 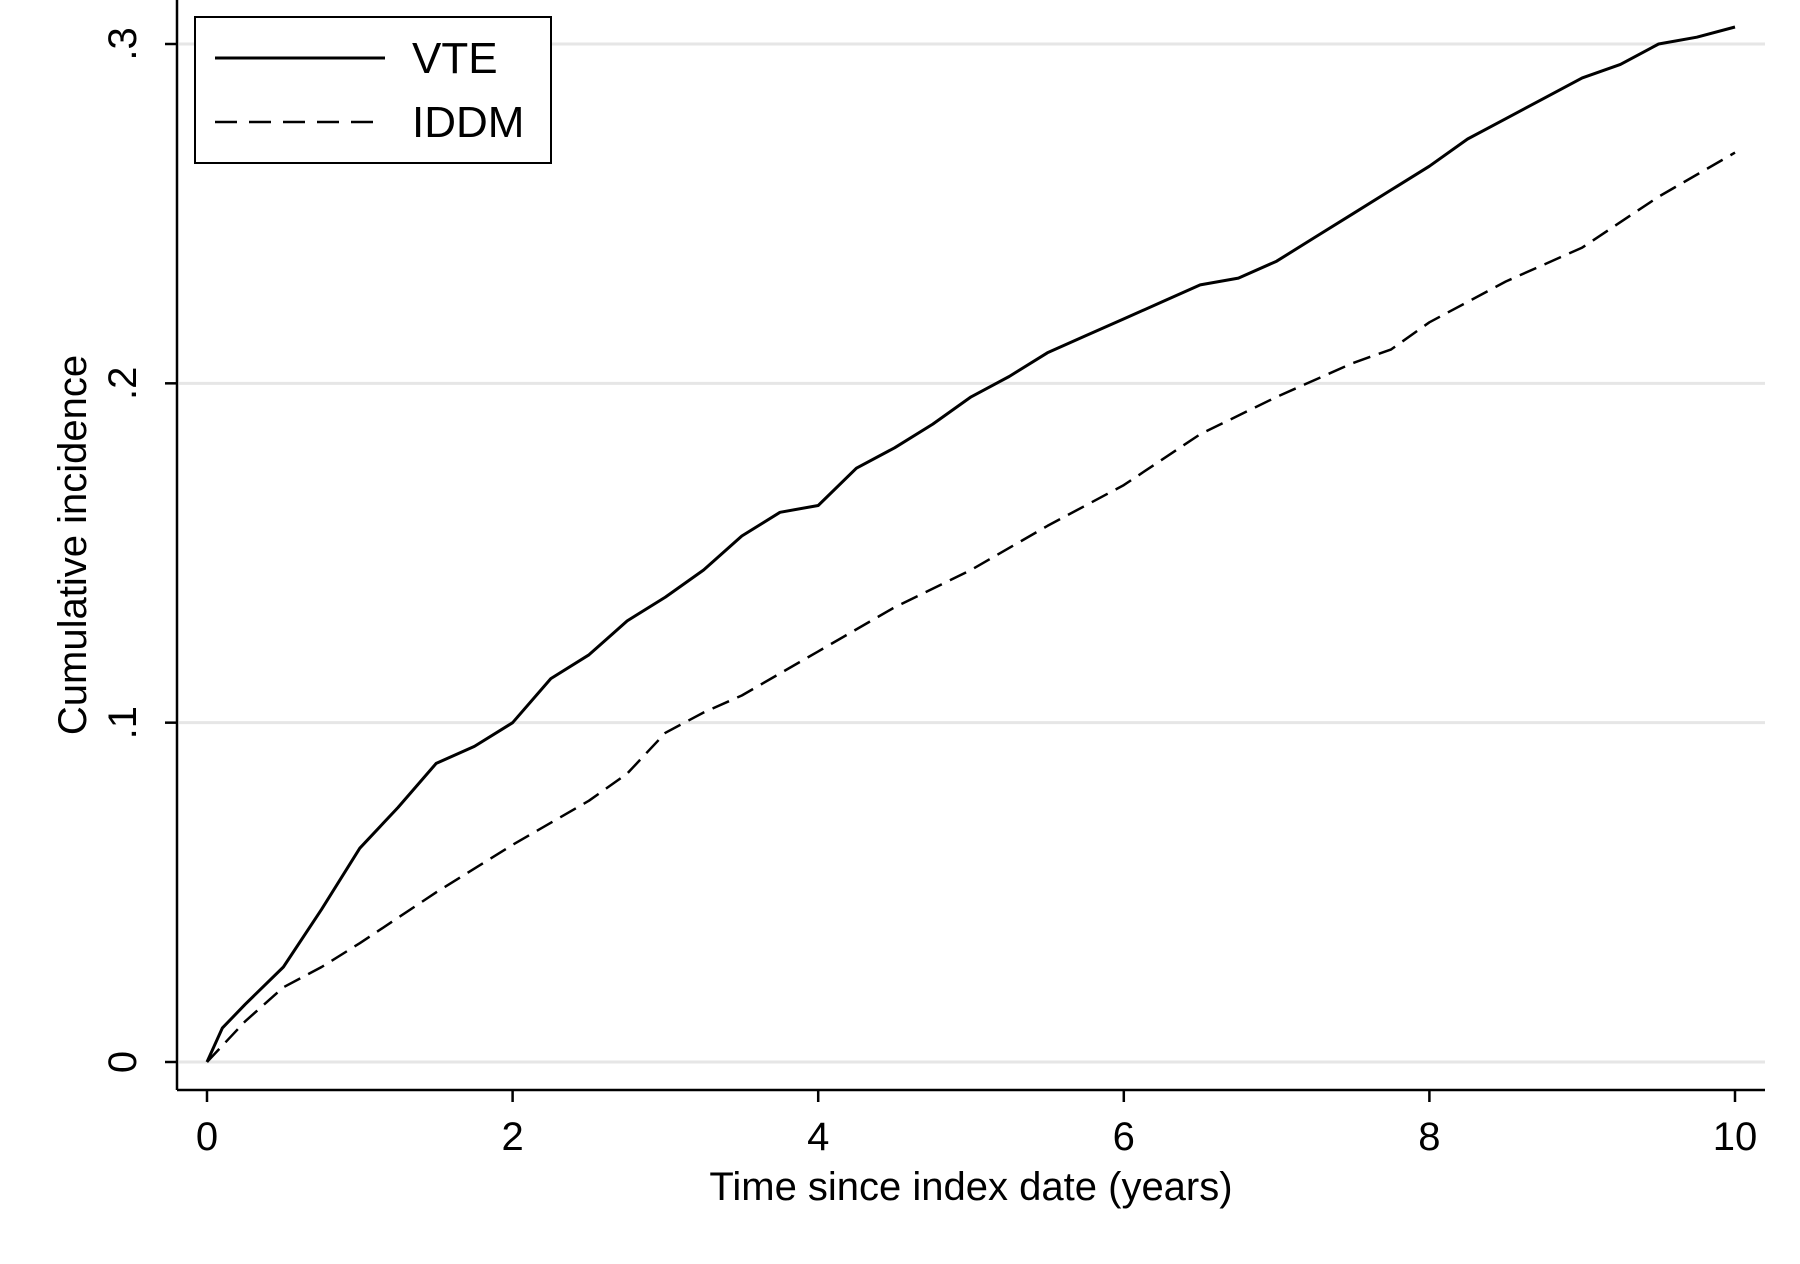 What do you see at coordinates (1735, 1137) in the screenshot?
I see `x-tick-label: 10` at bounding box center [1735, 1137].